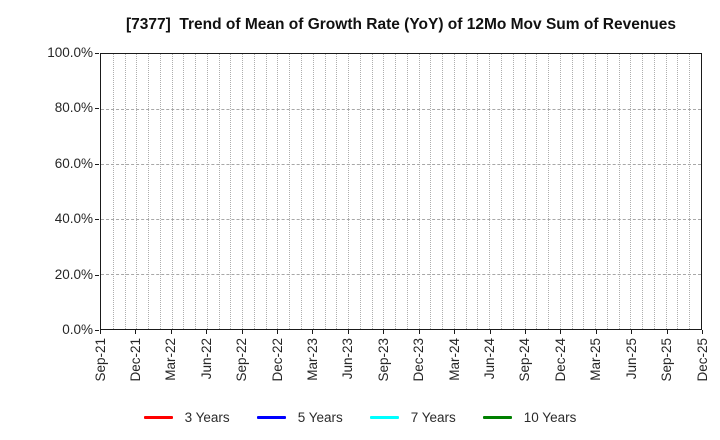 The height and width of the screenshot is (440, 720). What do you see at coordinates (242, 360) in the screenshot?
I see `x-tick-label: Sep-22` at bounding box center [242, 360].